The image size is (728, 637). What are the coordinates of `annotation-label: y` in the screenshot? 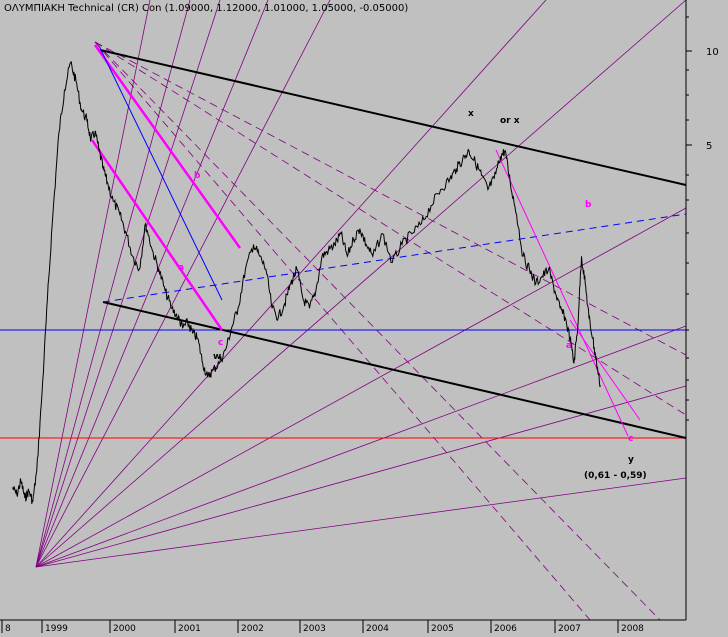 It's located at (631, 460).